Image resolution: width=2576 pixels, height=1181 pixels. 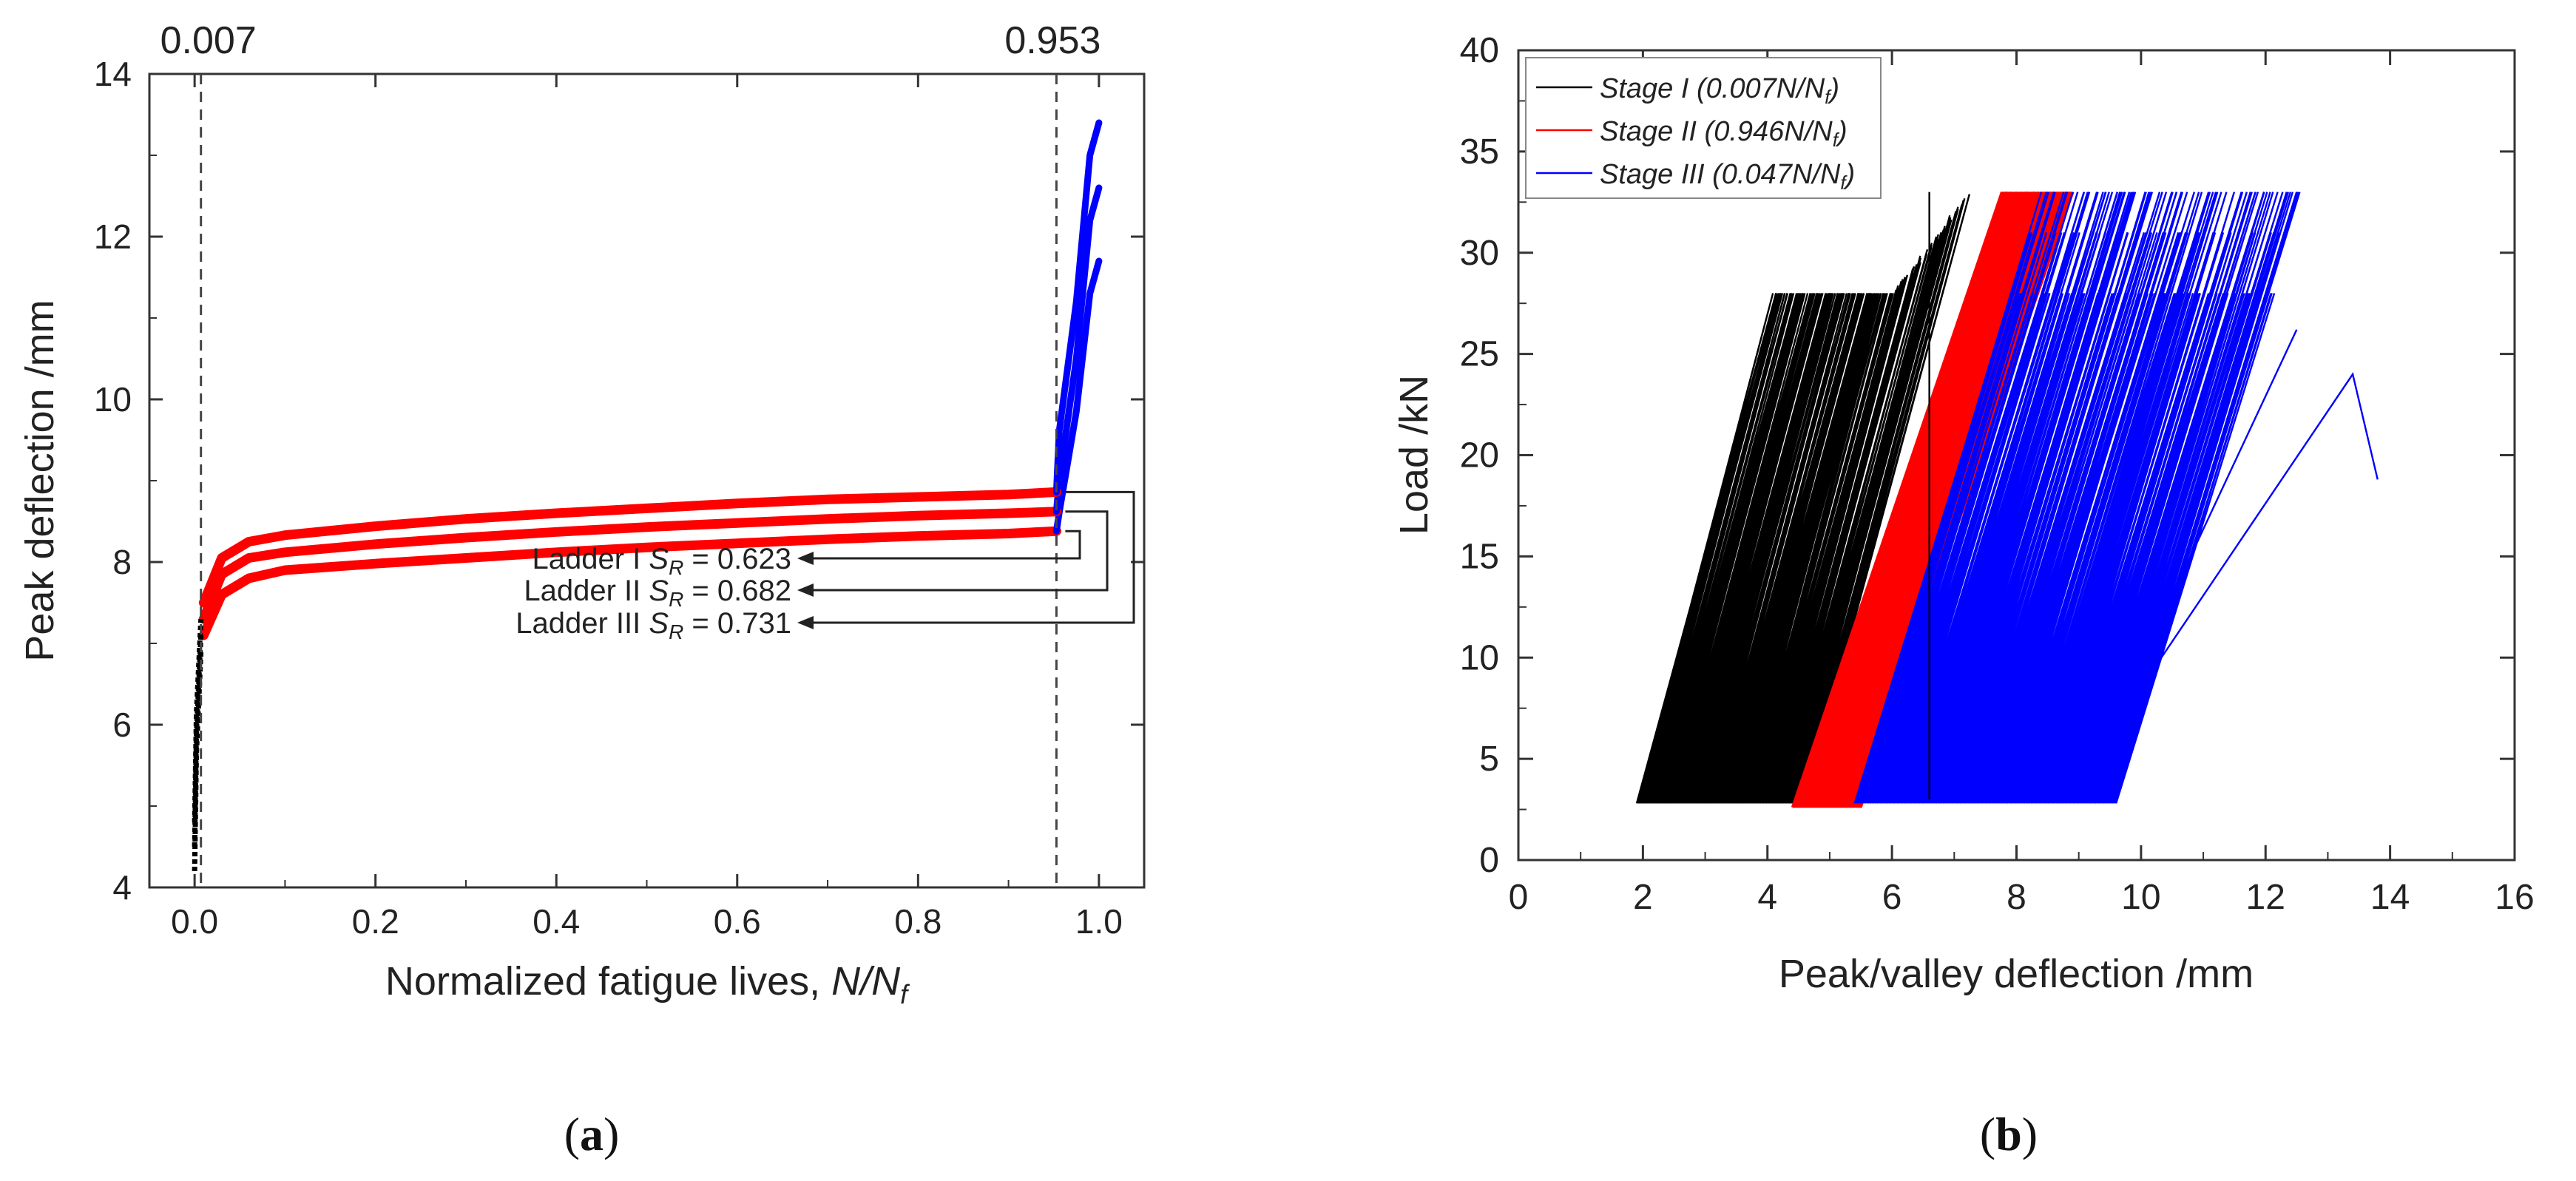 What do you see at coordinates (1479, 51) in the screenshot?
I see `panel-b-y-tick-label: 40` at bounding box center [1479, 51].